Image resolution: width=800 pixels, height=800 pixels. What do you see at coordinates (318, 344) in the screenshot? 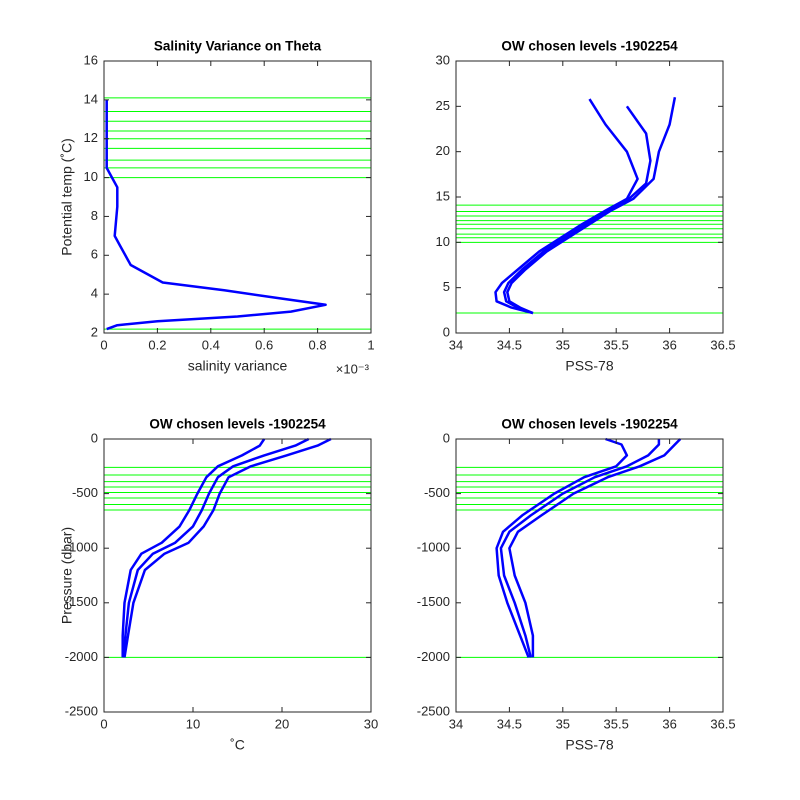
I see `x-tick-label: 0.8` at bounding box center [318, 344].